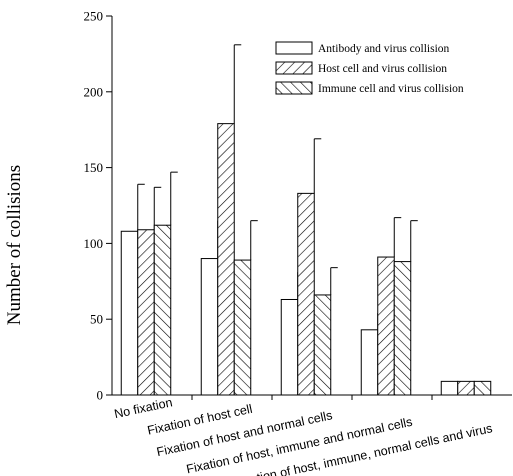 This screenshot has width=513, height=476. What do you see at coordinates (14, 245) in the screenshot?
I see `y-axis-label: Number of collisions` at bounding box center [14, 245].